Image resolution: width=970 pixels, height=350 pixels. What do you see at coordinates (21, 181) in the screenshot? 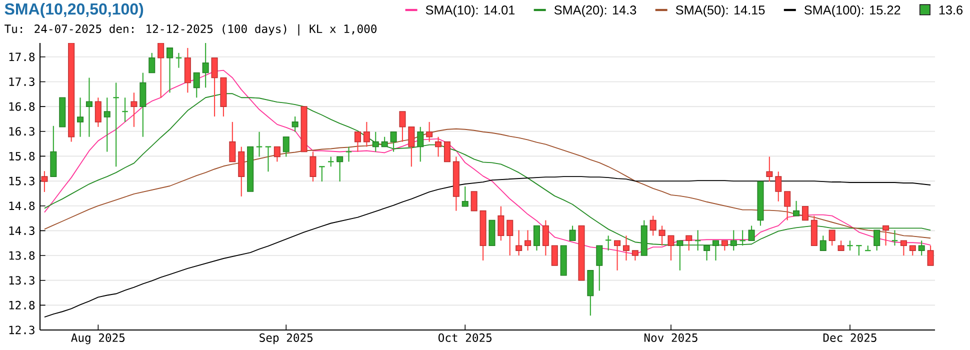
I see `y-tick-label: 15.3` at bounding box center [21, 181].